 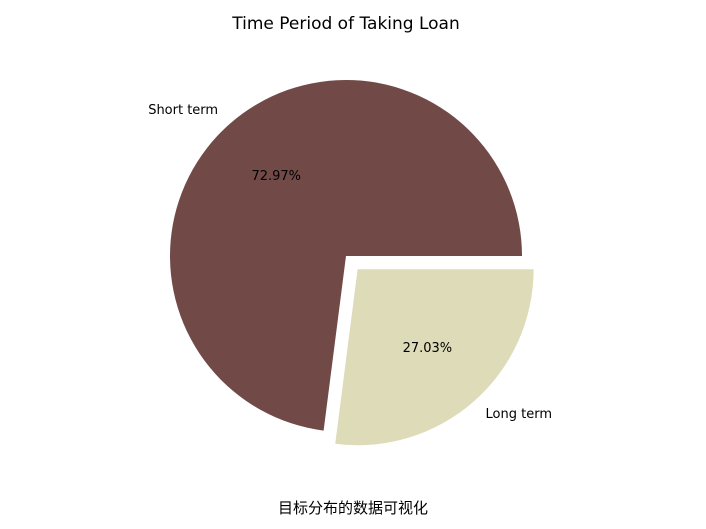 What do you see at coordinates (183, 110) in the screenshot?
I see `pie-category-label: Short term` at bounding box center [183, 110].